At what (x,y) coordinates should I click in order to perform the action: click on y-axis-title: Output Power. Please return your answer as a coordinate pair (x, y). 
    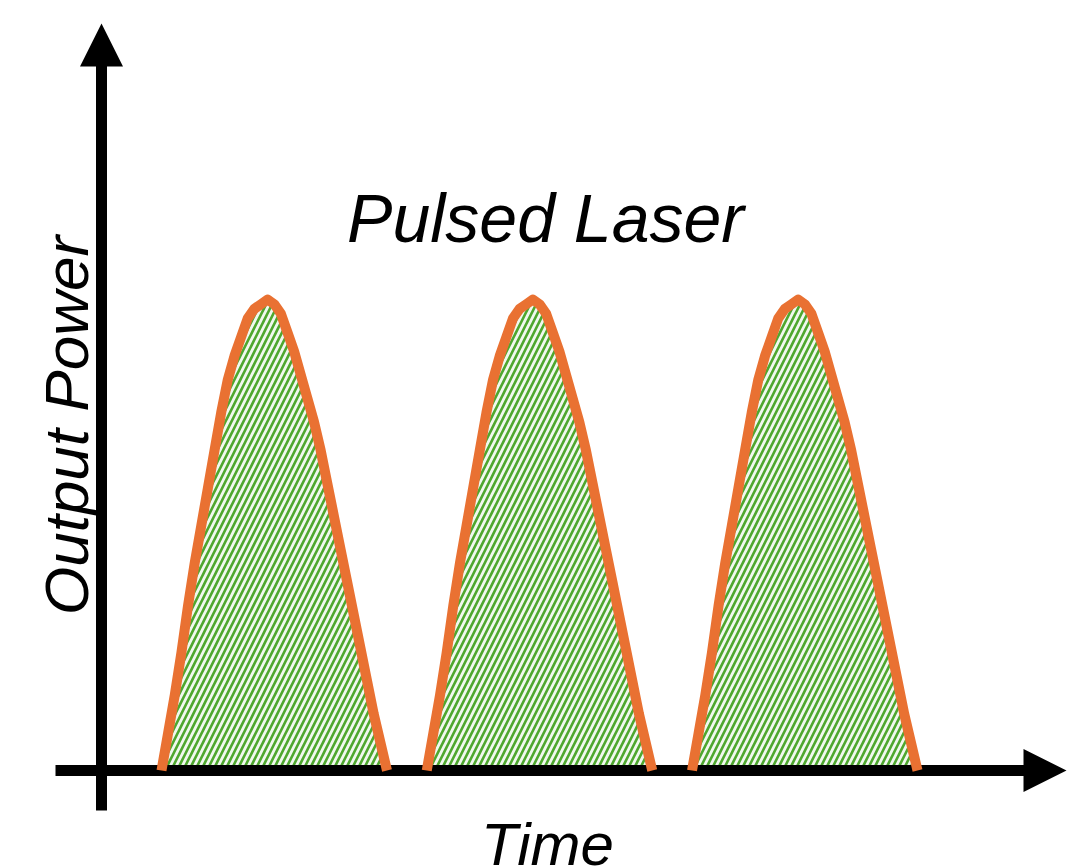
    Looking at the image, I should click on (66, 424).